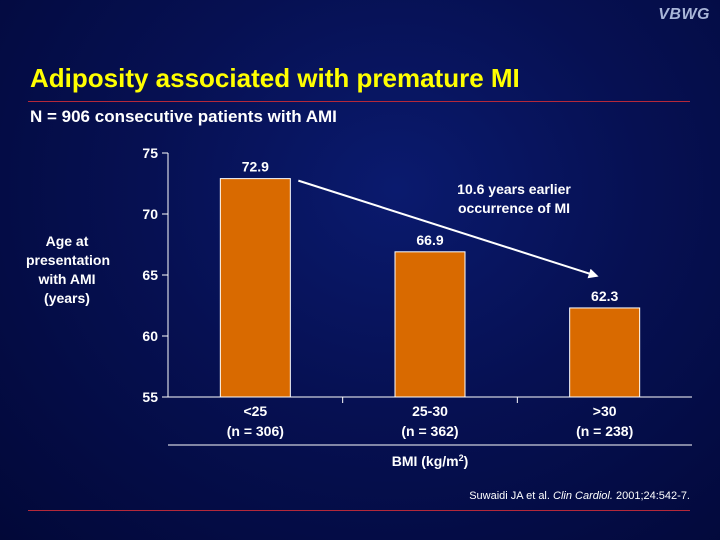 This screenshot has height=540, width=720. What do you see at coordinates (429, 431) in the screenshot?
I see `x-category-count: (n = 362)` at bounding box center [429, 431].